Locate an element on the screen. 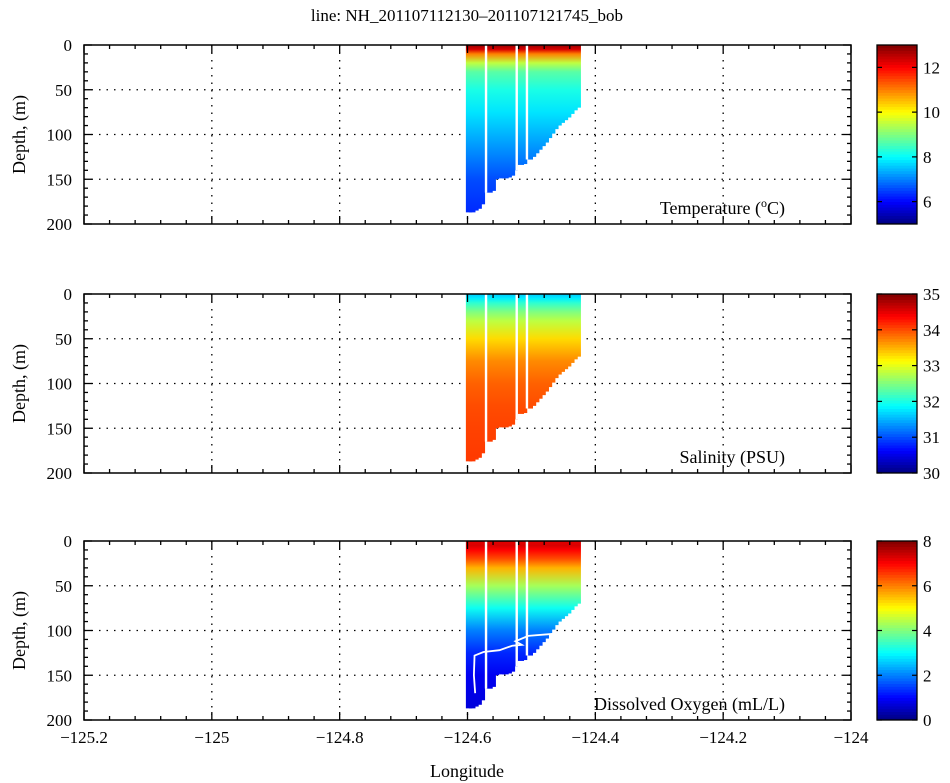 The height and width of the screenshot is (783, 950). colorbar-temperature: 6 8 10 12 is located at coordinates (908, 134).